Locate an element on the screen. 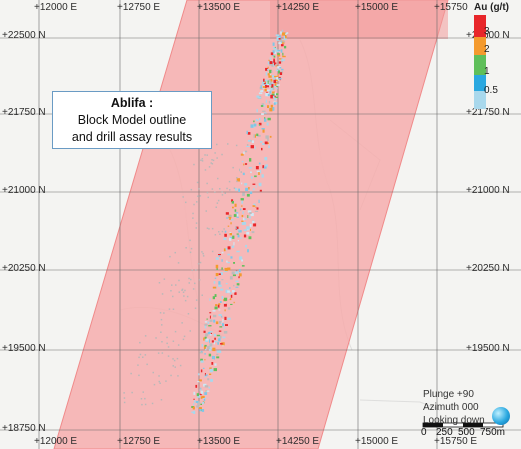 The width and height of the screenshot is (521, 449). globe-icon is located at coordinates (501, 416).